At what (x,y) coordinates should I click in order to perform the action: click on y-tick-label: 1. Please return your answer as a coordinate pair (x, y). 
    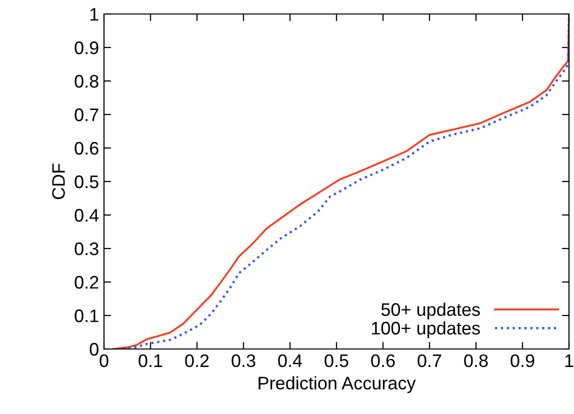
    Looking at the image, I should click on (94, 14).